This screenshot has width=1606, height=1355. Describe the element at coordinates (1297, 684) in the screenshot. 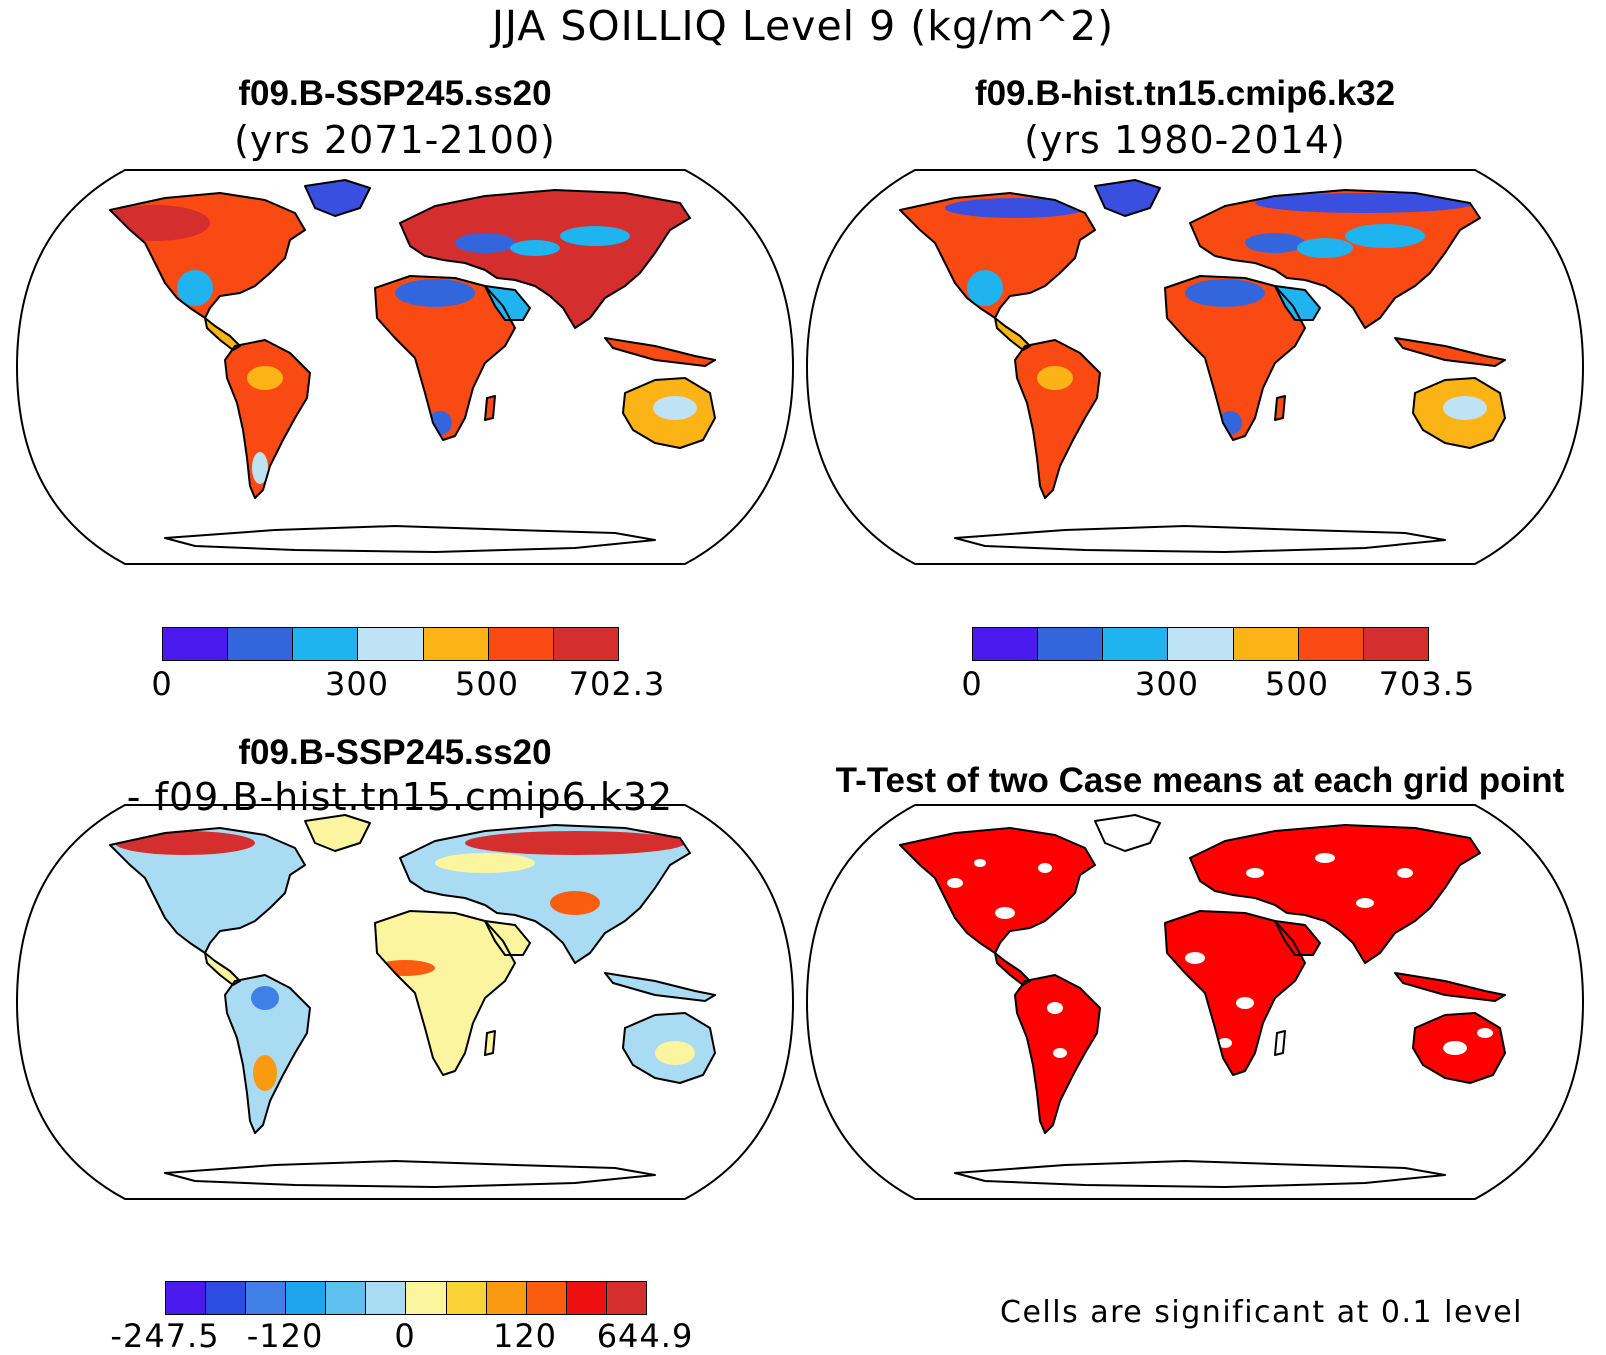

I see `colorbar-label: 500` at that location.